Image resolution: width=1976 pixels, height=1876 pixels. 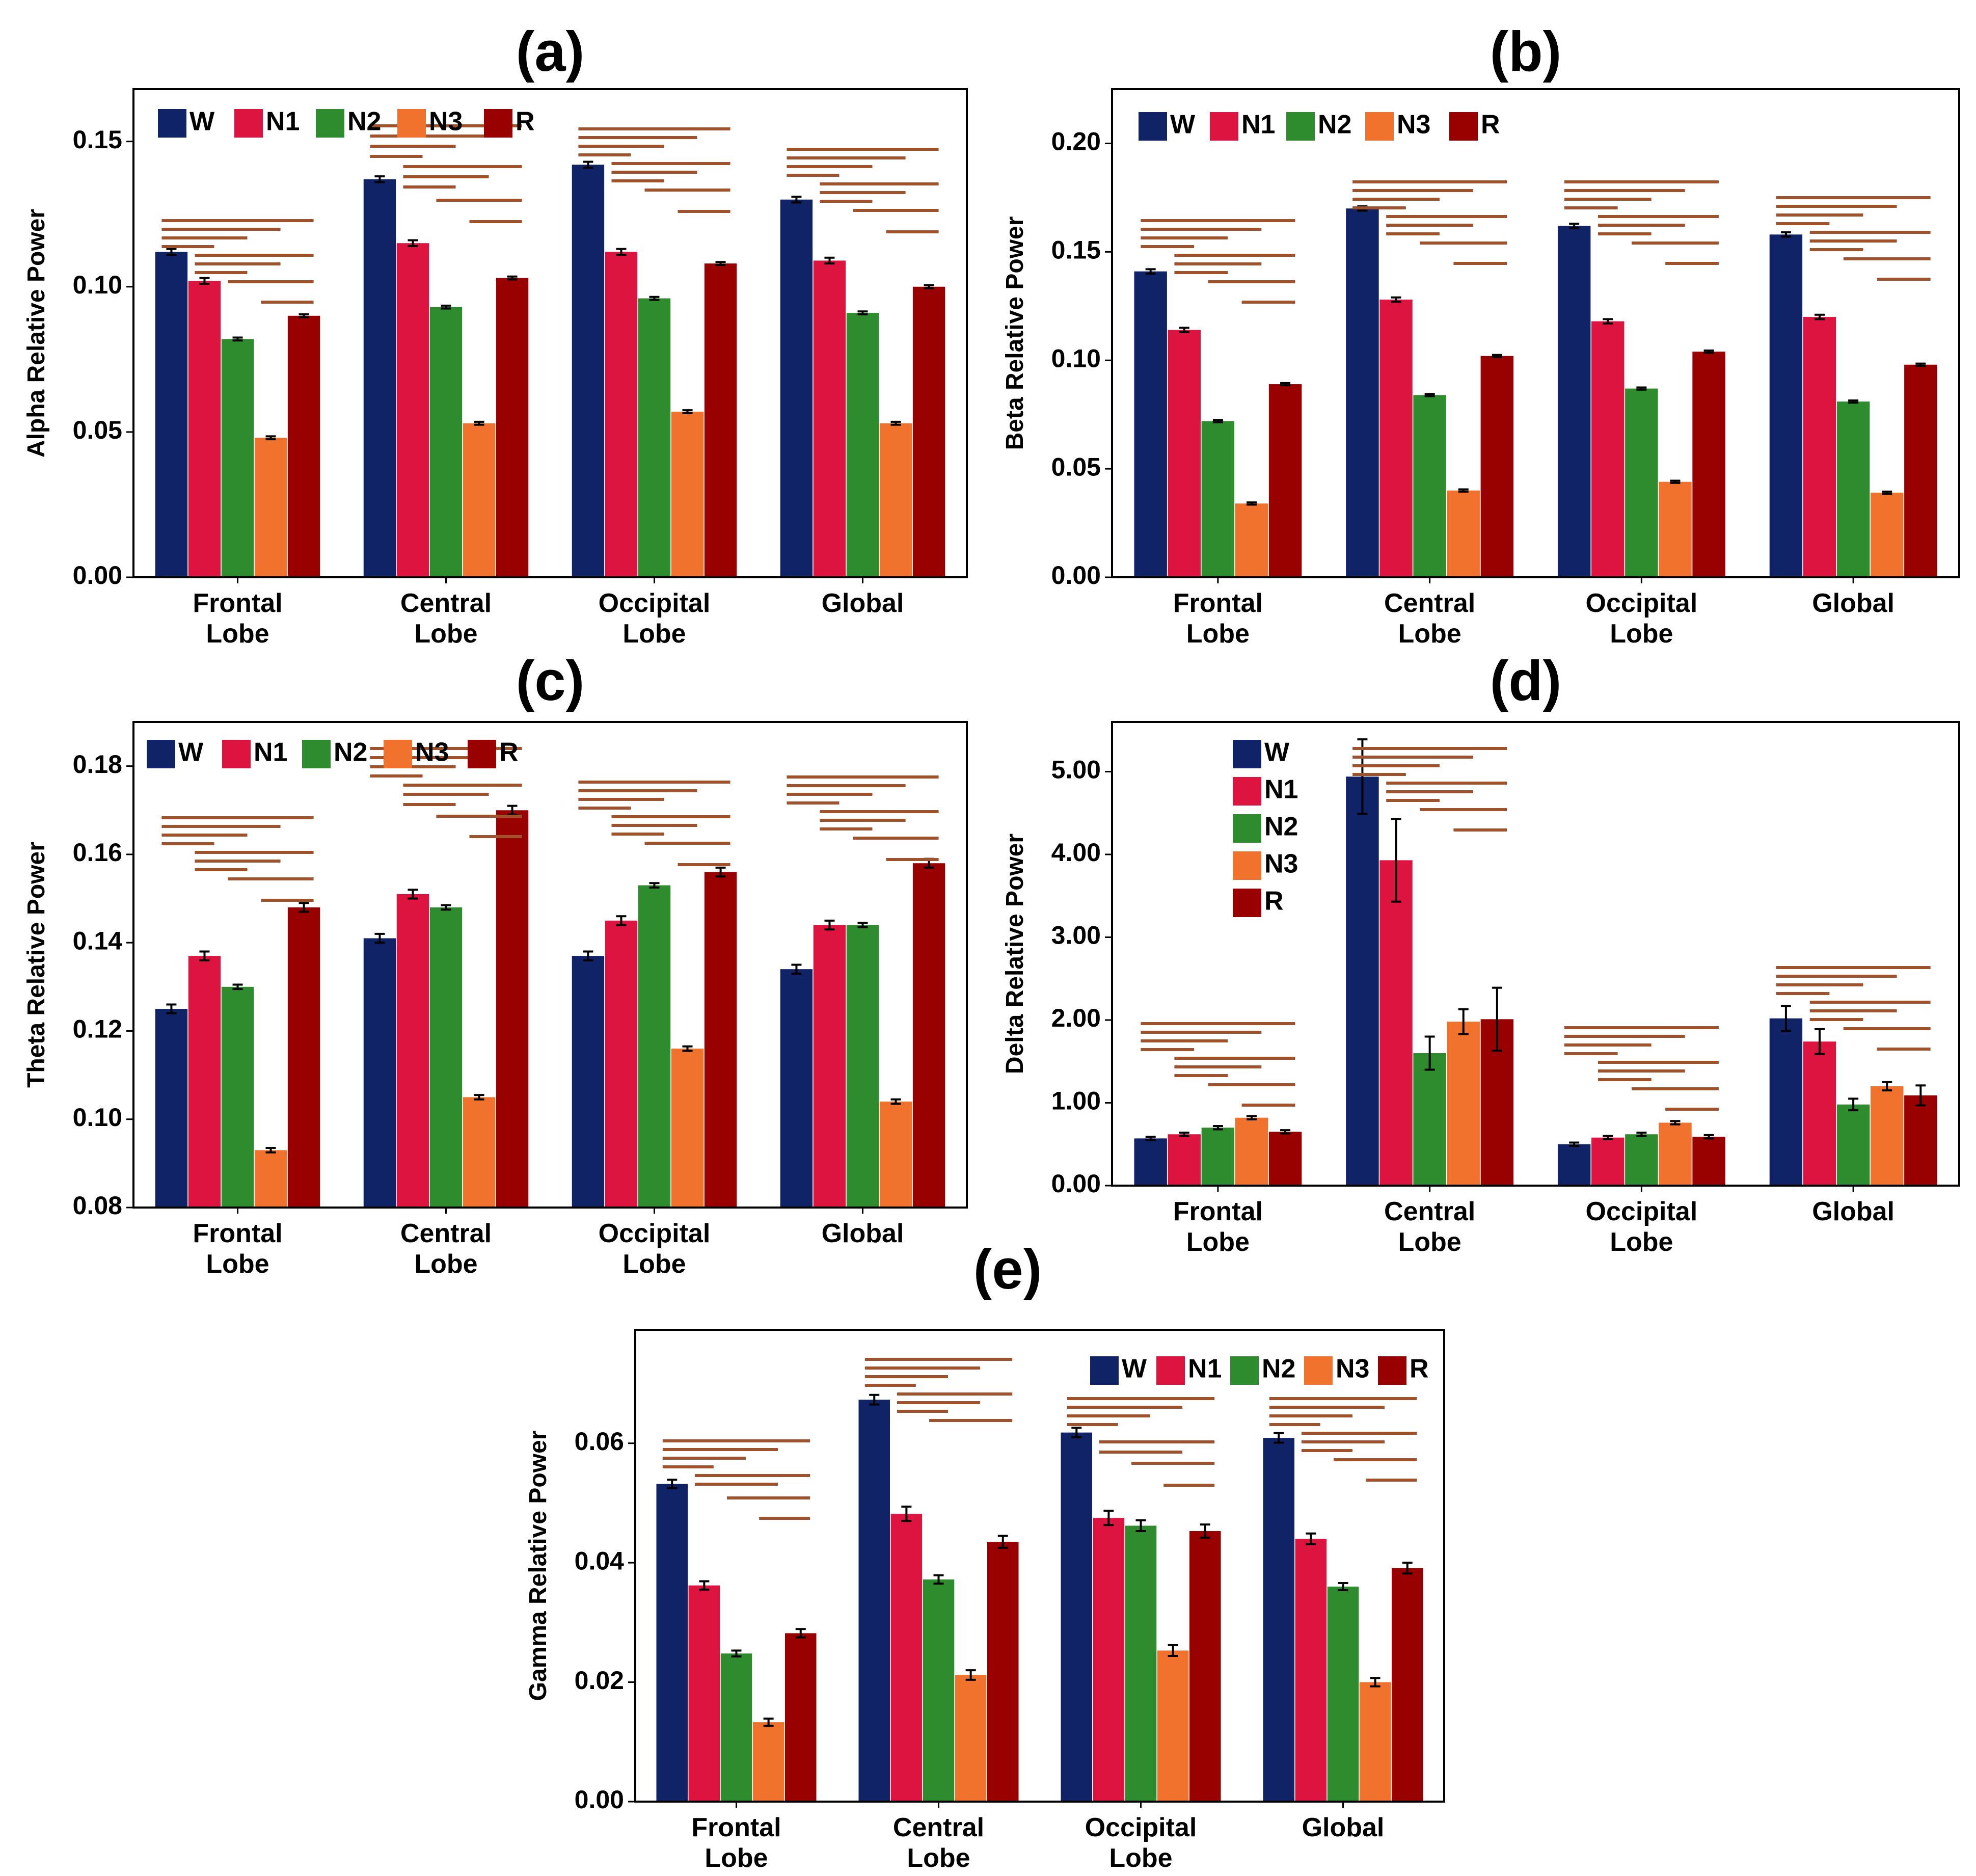 What do you see at coordinates (1526, 681) in the screenshot?
I see `panel-label: (d)` at bounding box center [1526, 681].